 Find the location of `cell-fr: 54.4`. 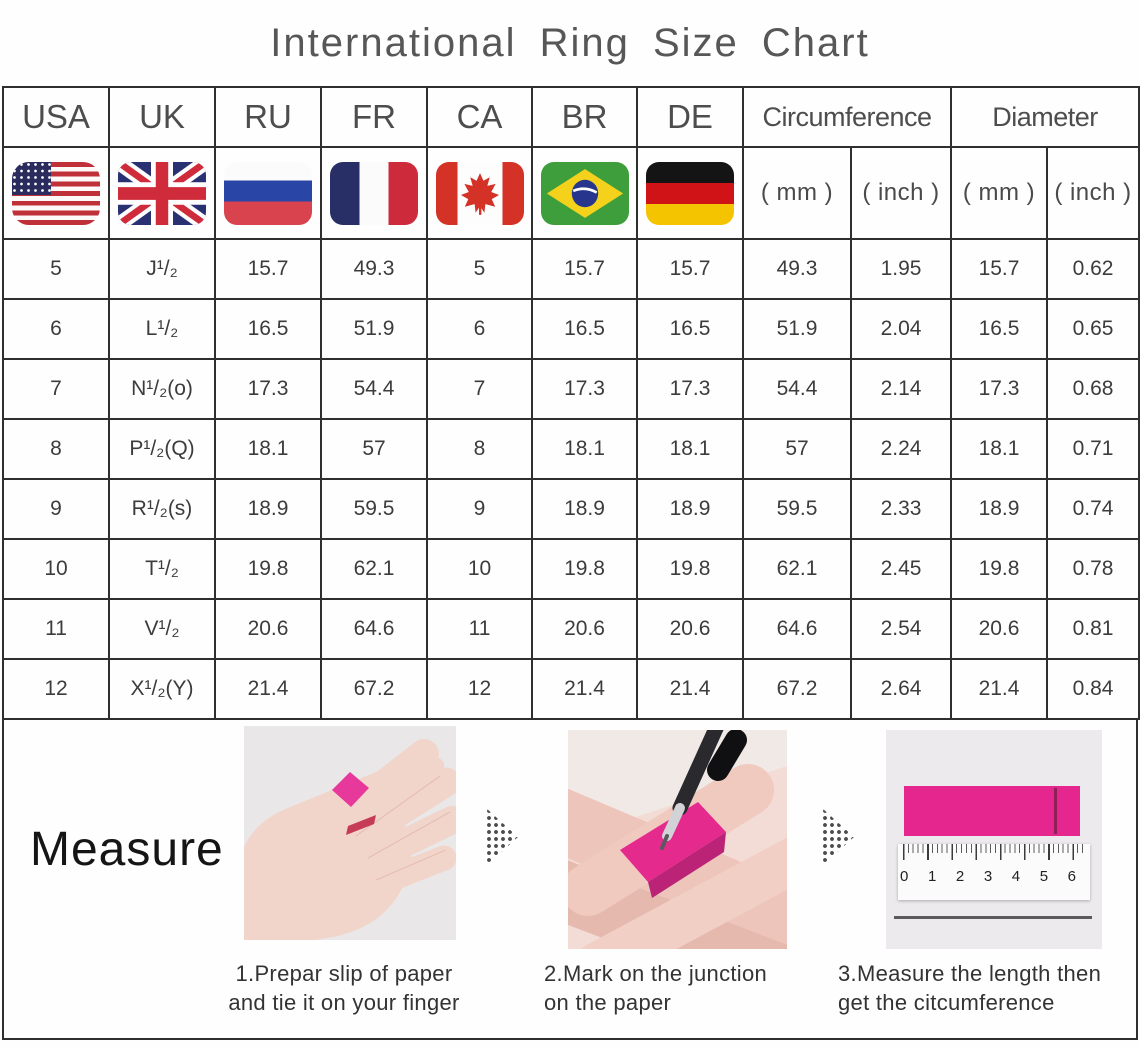

cell-fr: 54.4 is located at coordinates (374, 389).